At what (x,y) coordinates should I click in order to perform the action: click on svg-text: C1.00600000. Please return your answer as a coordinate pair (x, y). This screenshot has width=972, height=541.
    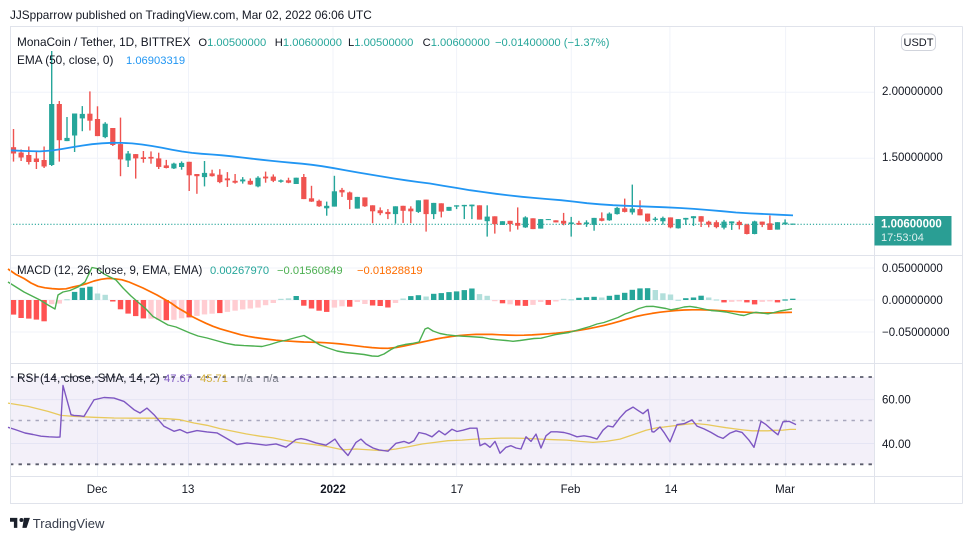
    Looking at the image, I should click on (456, 43).